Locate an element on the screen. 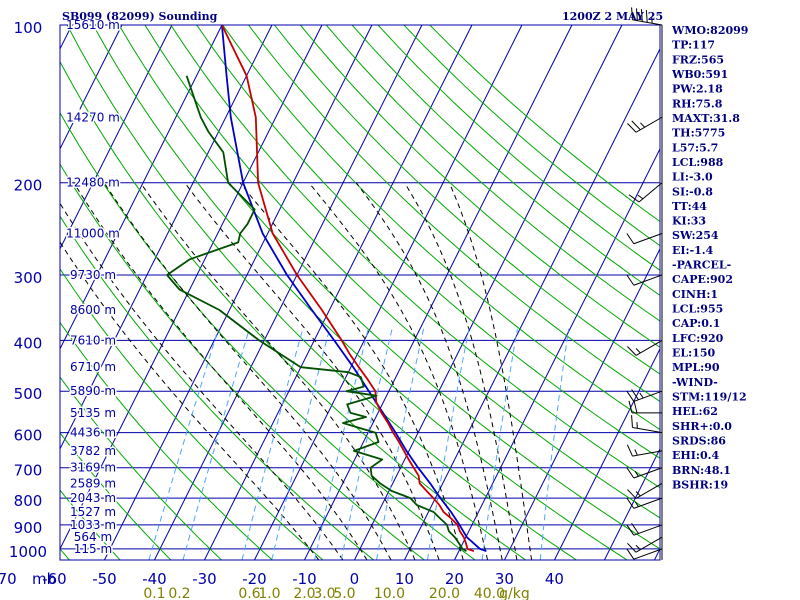  pressure-label: 100 is located at coordinates (28, 28).